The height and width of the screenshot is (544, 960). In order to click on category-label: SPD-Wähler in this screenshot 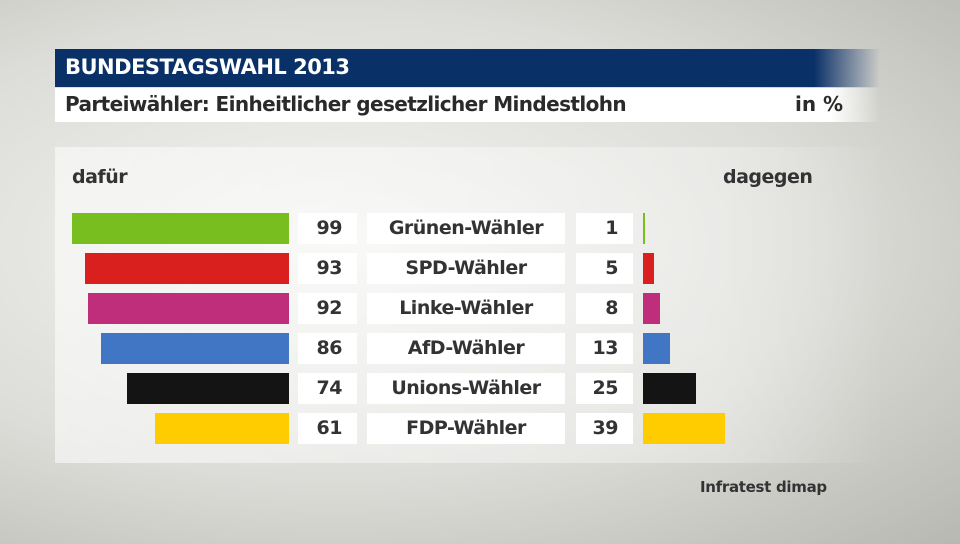, I will do `click(466, 268)`.